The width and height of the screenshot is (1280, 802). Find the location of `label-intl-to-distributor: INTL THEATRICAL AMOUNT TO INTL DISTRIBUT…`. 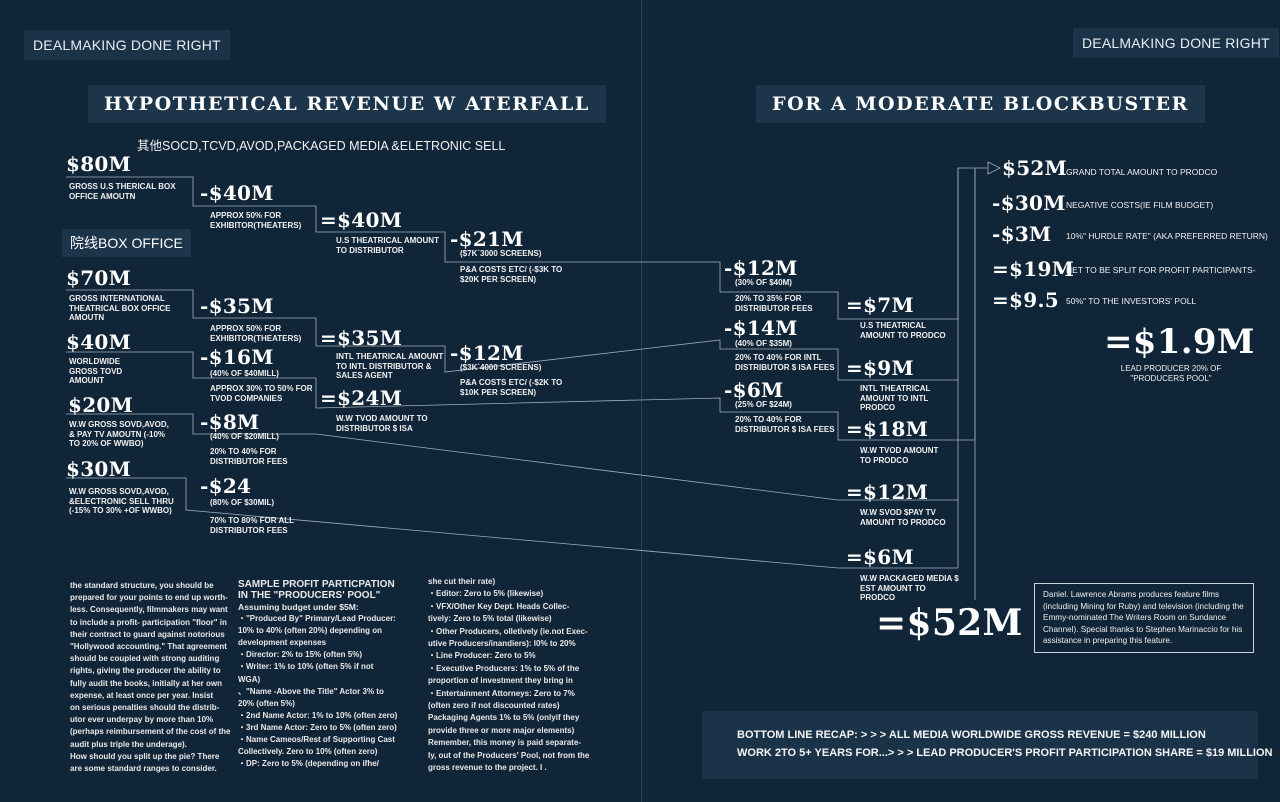

label-intl-to-distributor: INTL THEATRICAL AMOUNT TO INTL DISTRIBUT… is located at coordinates (390, 366).